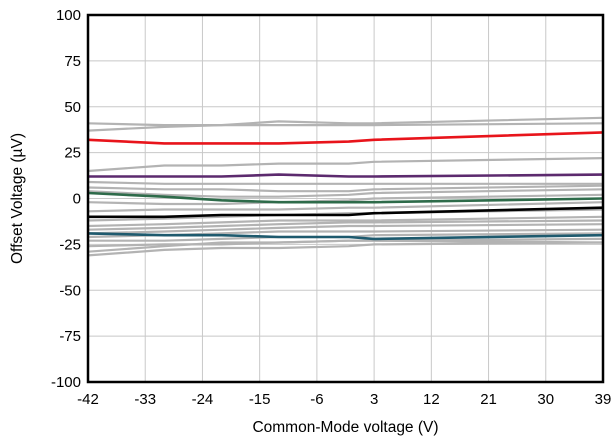  I want to click on x-axis-label: Common-Mode voltage (V), so click(345, 427).